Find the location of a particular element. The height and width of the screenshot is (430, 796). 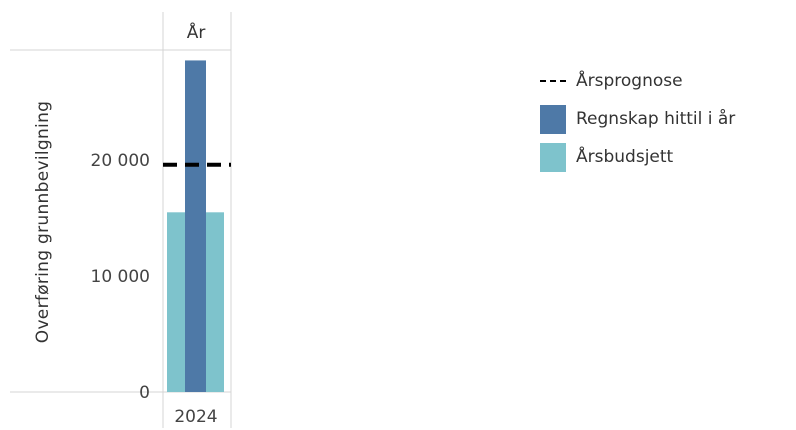

x-tick-labels: 2024 is located at coordinates (195, 417).